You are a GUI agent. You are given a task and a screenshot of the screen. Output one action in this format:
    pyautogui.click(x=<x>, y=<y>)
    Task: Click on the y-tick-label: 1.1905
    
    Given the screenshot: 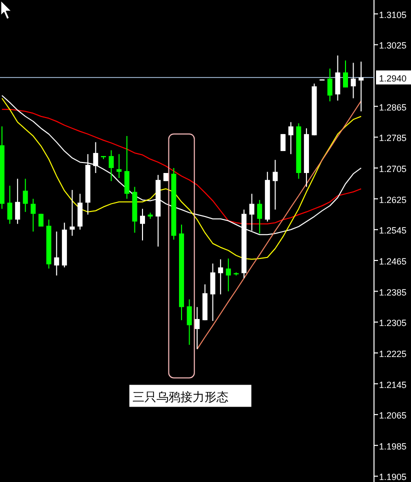 What is the action you would take?
    pyautogui.click(x=393, y=477)
    